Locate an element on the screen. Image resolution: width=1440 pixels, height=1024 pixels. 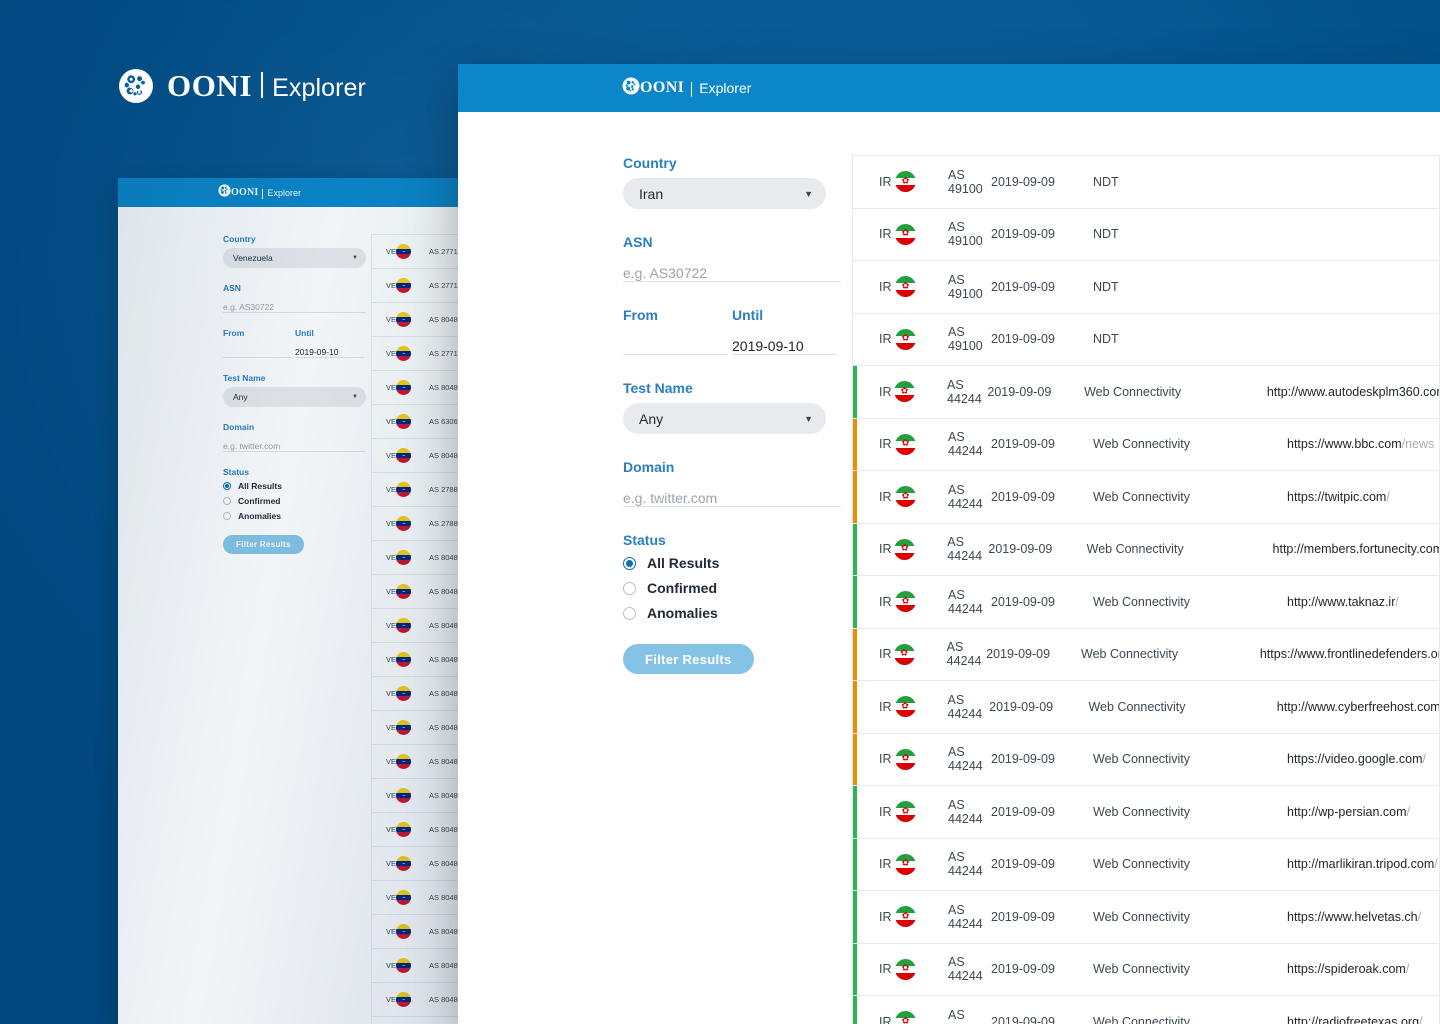
front-from-input is located at coordinates (675, 342).